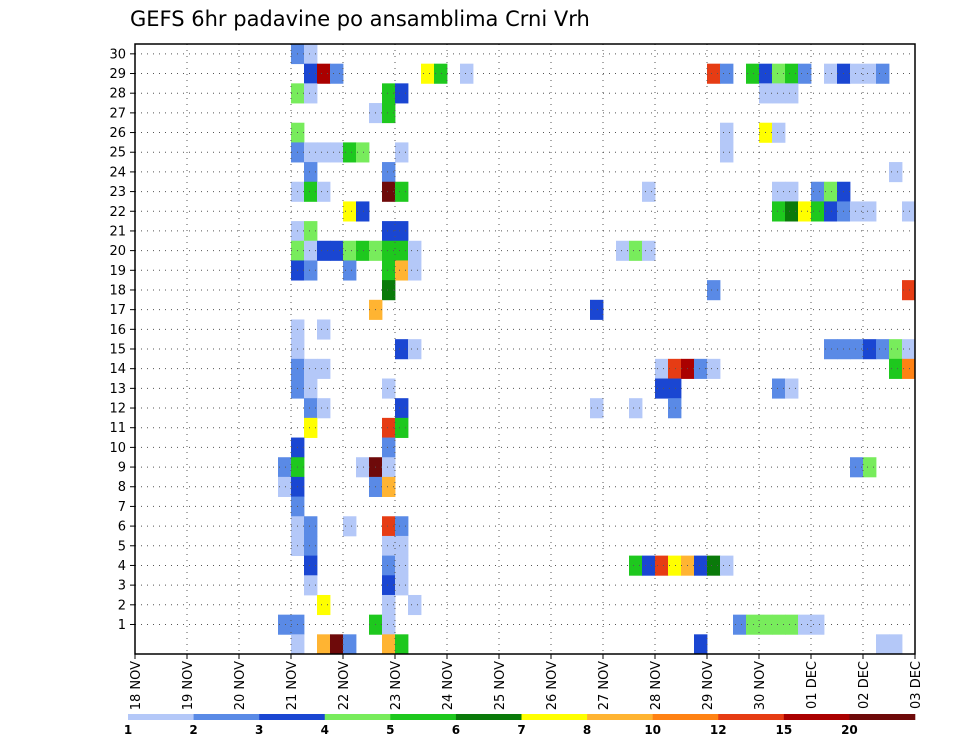 The width and height of the screenshot is (960, 742). Describe the element at coordinates (122, 625) in the screenshot. I see `y-tick-label: 1` at that location.